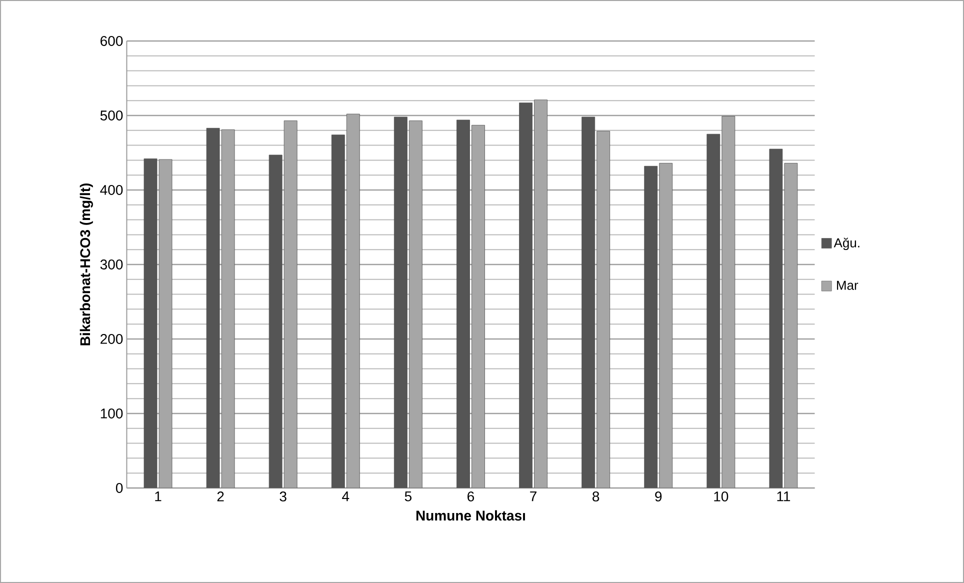 This screenshot has height=583, width=964. I want to click on x-tick-label: 6, so click(471, 497).